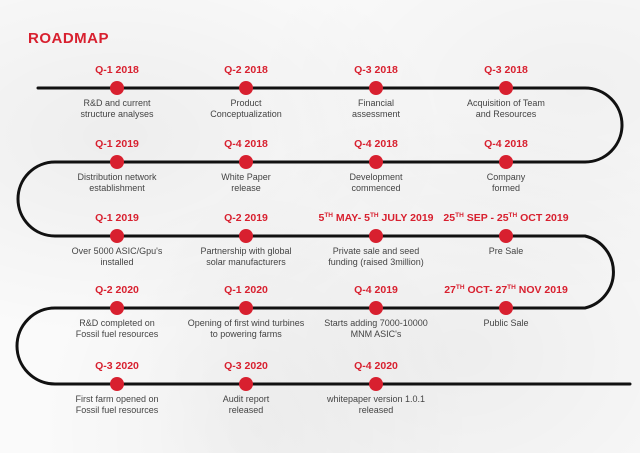 The width and height of the screenshot is (640, 453). Describe the element at coordinates (246, 103) in the screenshot. I see `milestone-description-line: Product` at that location.